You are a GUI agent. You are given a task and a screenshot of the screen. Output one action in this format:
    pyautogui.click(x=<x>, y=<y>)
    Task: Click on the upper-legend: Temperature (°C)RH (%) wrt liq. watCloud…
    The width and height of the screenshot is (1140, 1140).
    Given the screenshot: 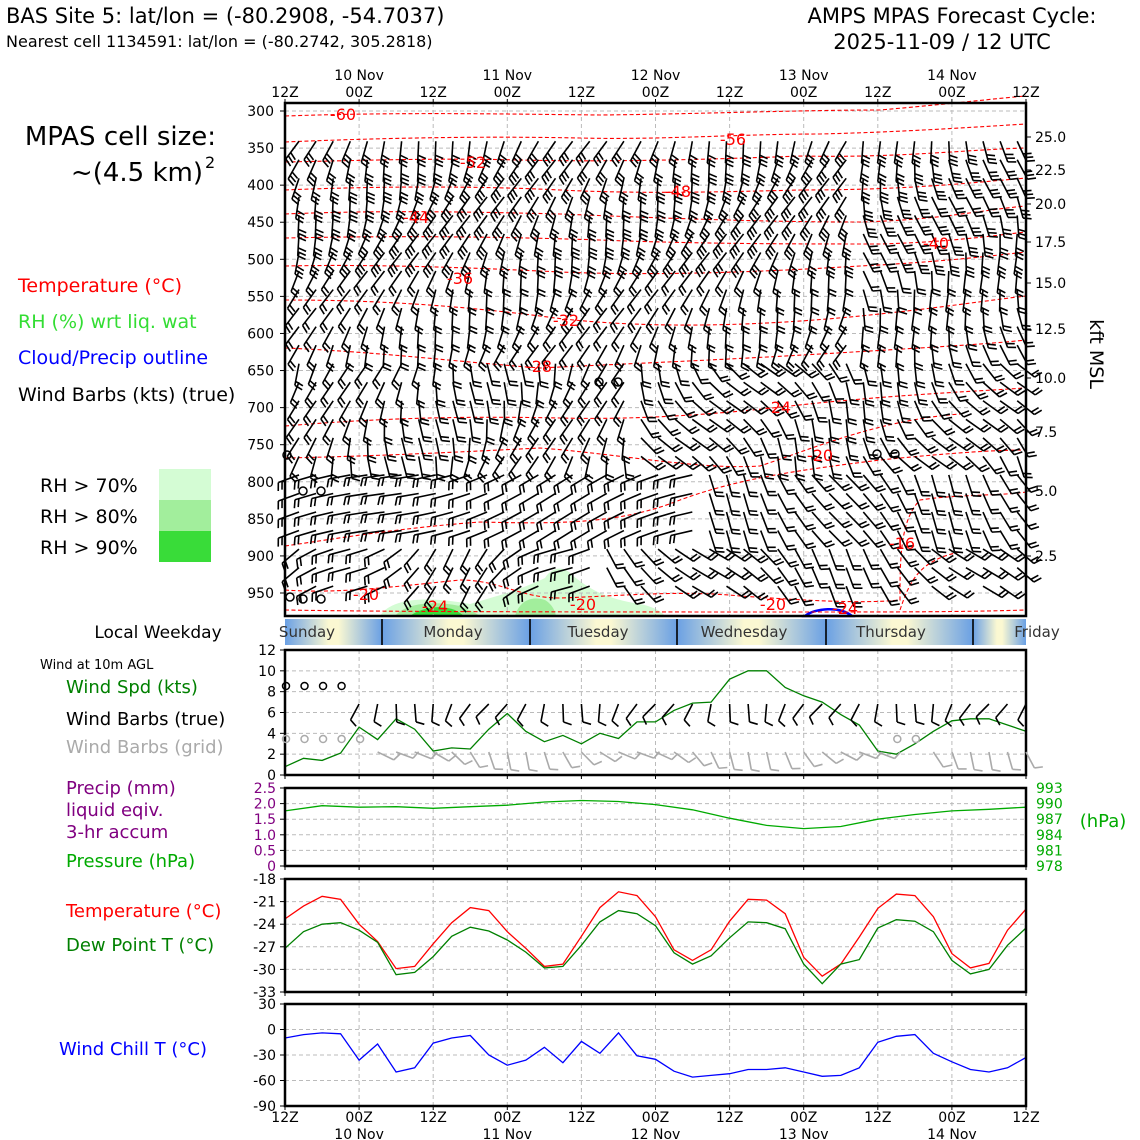 What is the action you would take?
    pyautogui.click(x=126, y=340)
    